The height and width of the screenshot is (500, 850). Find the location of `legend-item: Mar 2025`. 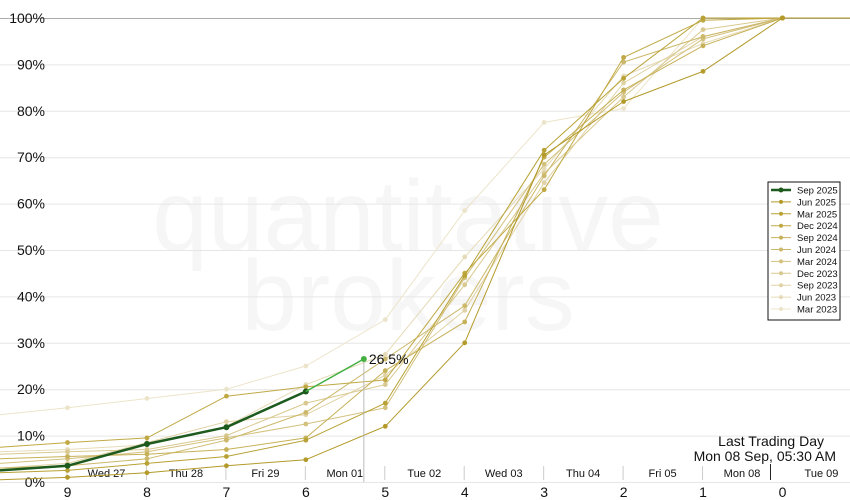

legend-item: Mar 2025 is located at coordinates (804, 214).